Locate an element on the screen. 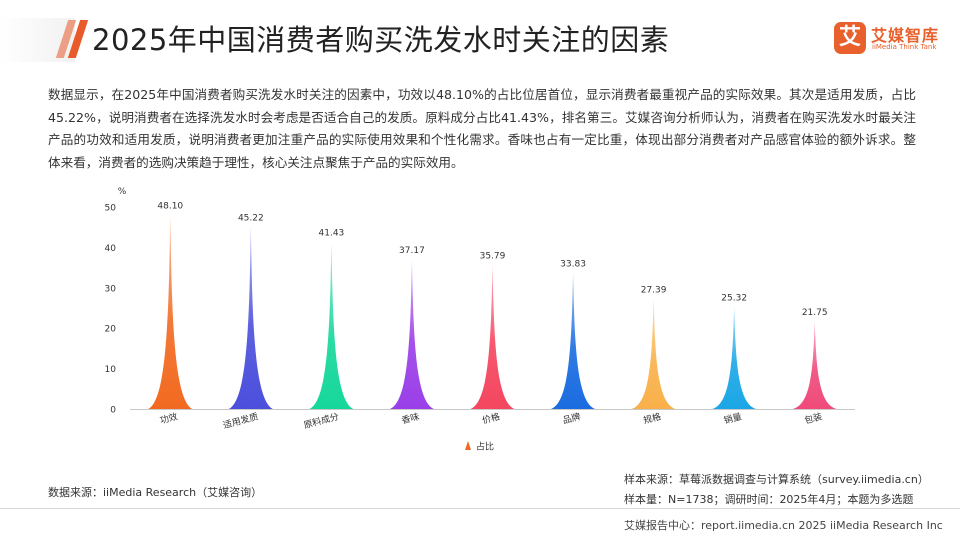 This screenshot has width=960, height=540. x-tick-label: 香味 is located at coordinates (410, 418).